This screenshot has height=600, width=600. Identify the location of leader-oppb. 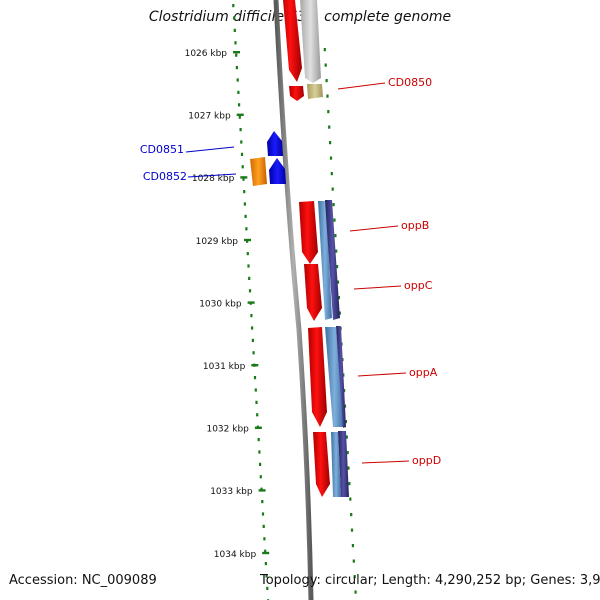
(374, 228).